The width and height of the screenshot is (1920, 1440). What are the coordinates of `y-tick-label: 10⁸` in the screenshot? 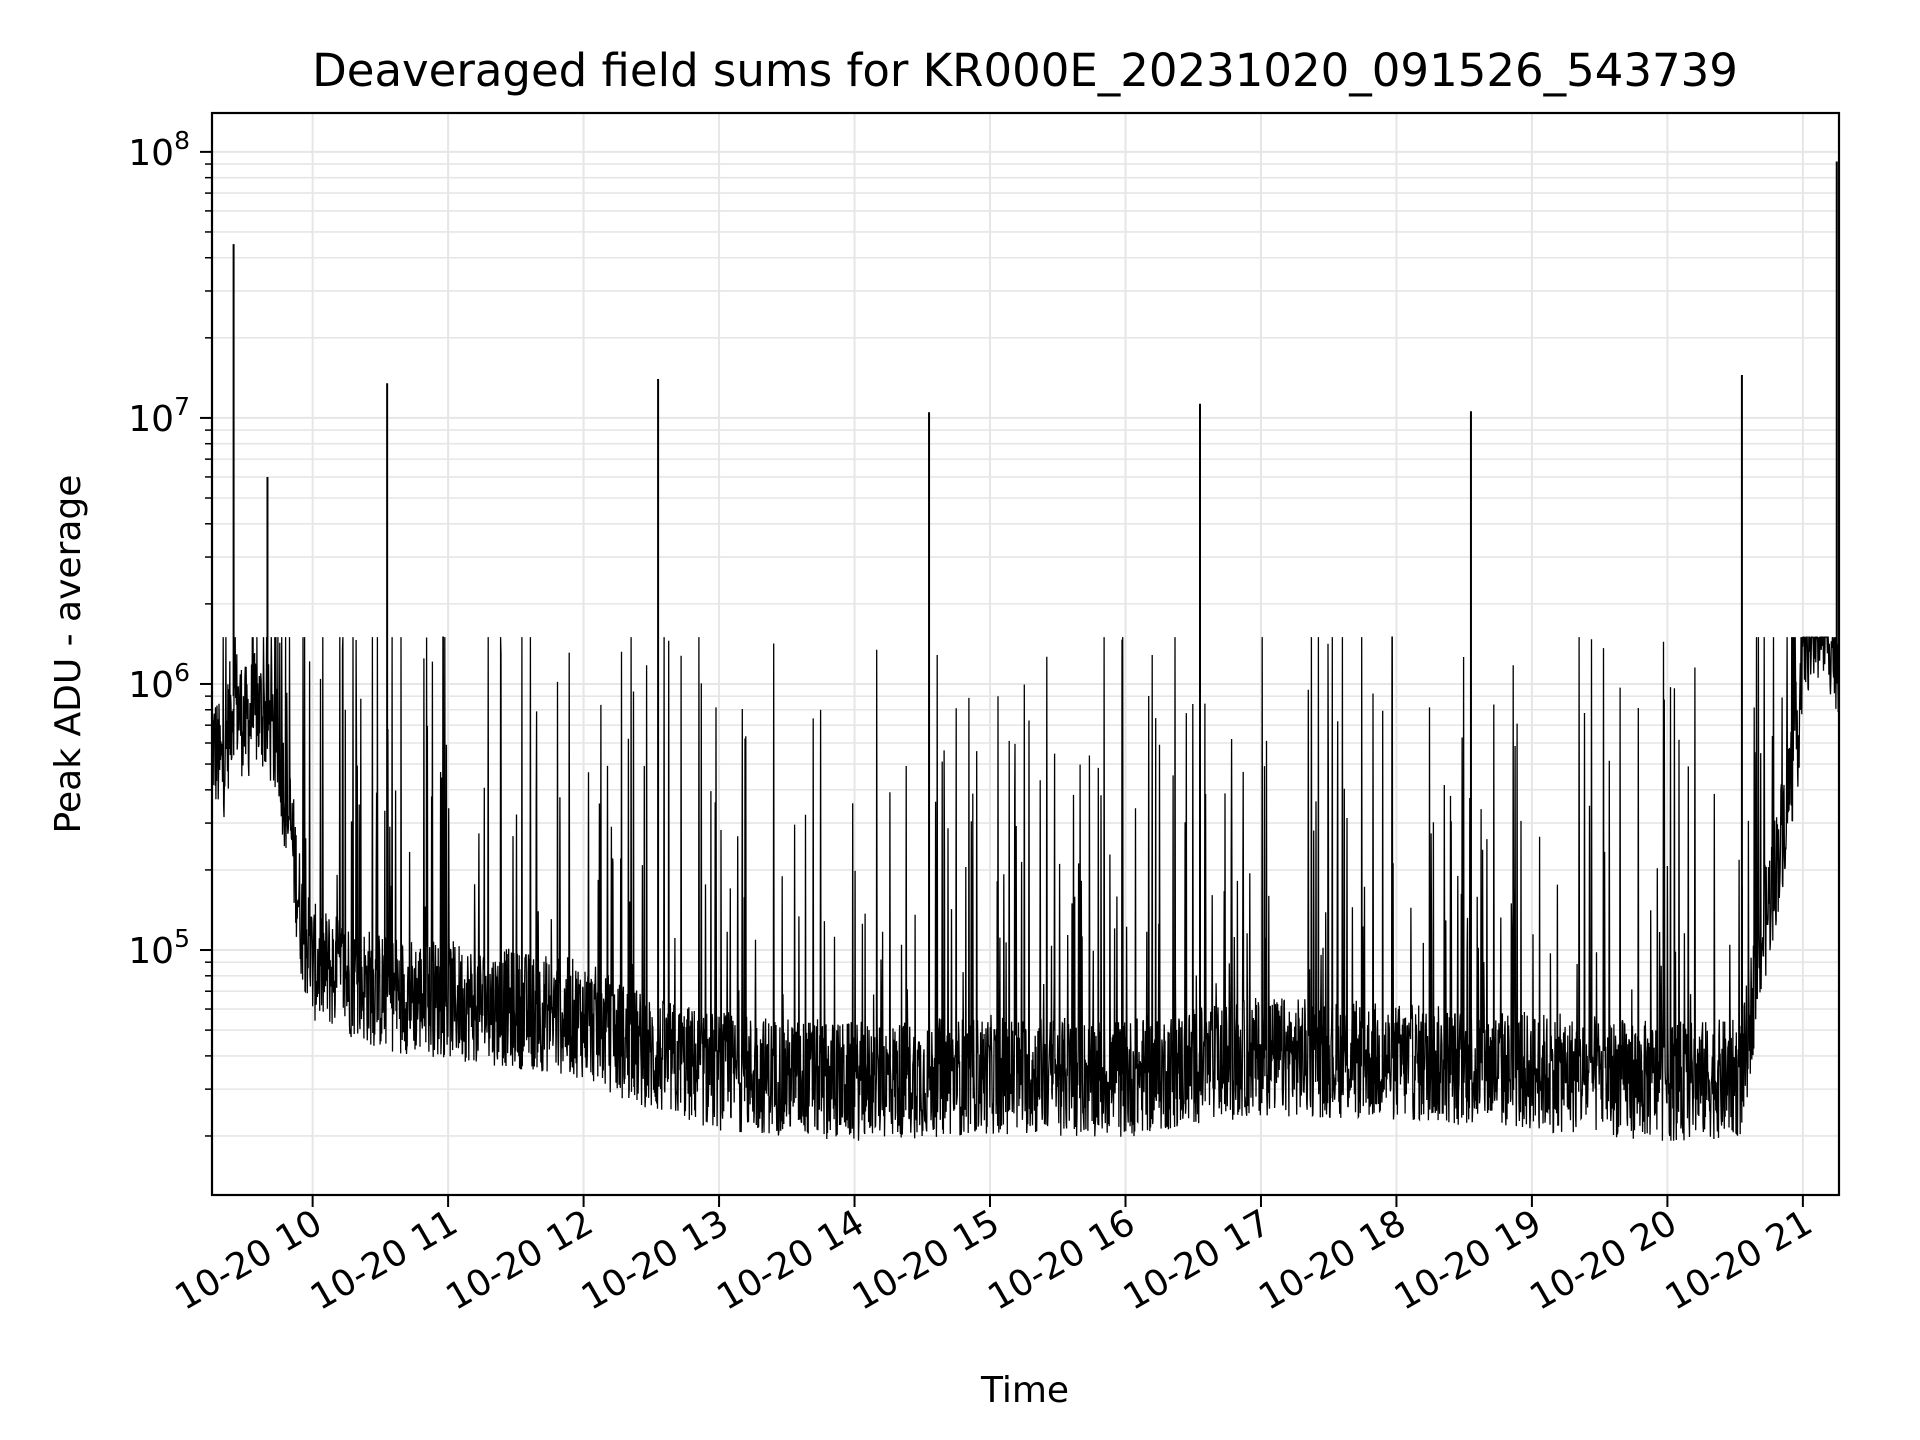 It's located at (159, 150).